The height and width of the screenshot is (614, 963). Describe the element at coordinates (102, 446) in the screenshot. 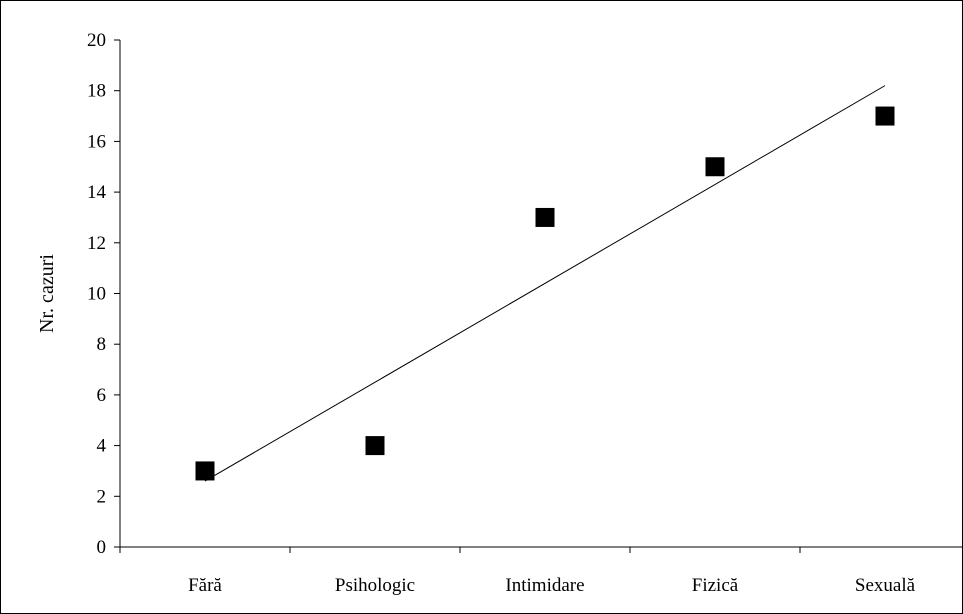

I see `y-tick-label: 4` at that location.